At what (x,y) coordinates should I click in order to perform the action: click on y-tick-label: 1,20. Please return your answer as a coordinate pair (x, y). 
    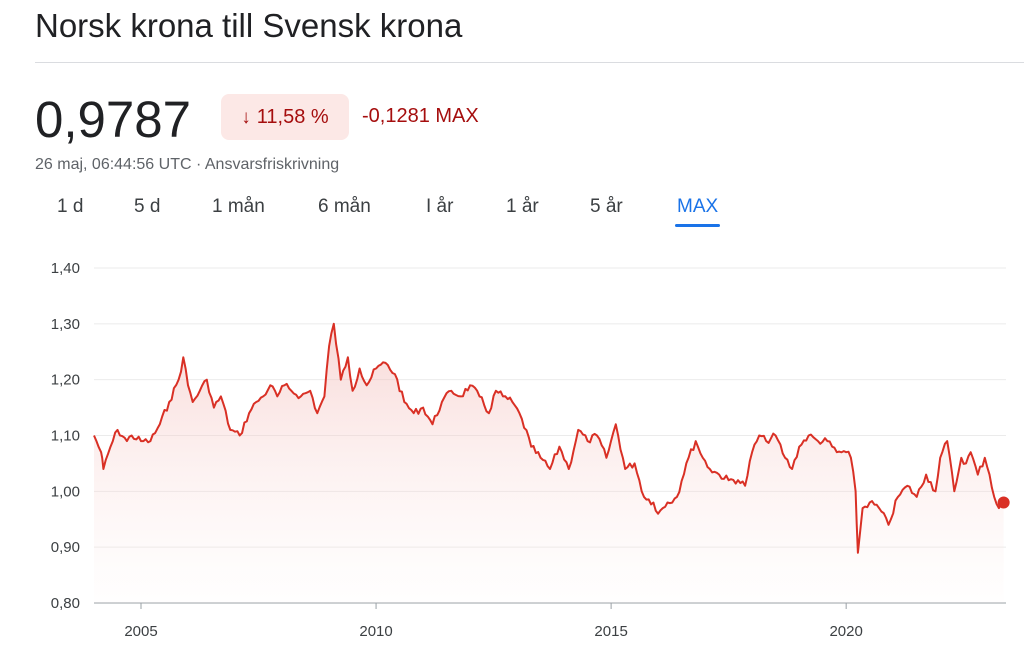
    Looking at the image, I should click on (65, 380).